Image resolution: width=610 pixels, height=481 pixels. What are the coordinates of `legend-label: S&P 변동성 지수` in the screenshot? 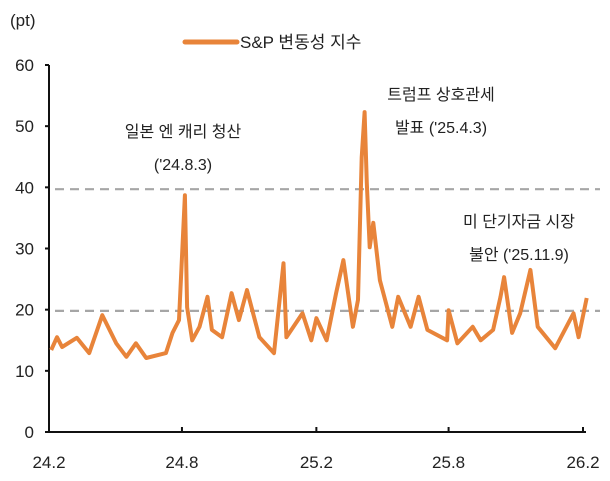 It's located at (300, 42).